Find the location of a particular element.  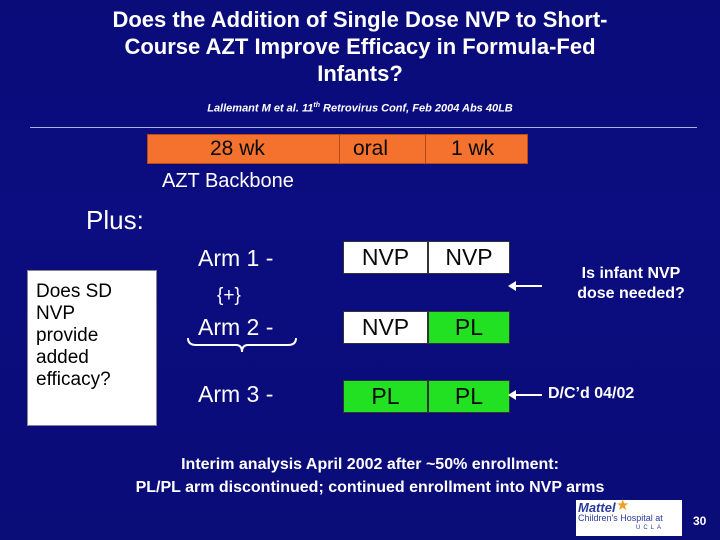

annotation-line: dose needed? is located at coordinates (631, 293).